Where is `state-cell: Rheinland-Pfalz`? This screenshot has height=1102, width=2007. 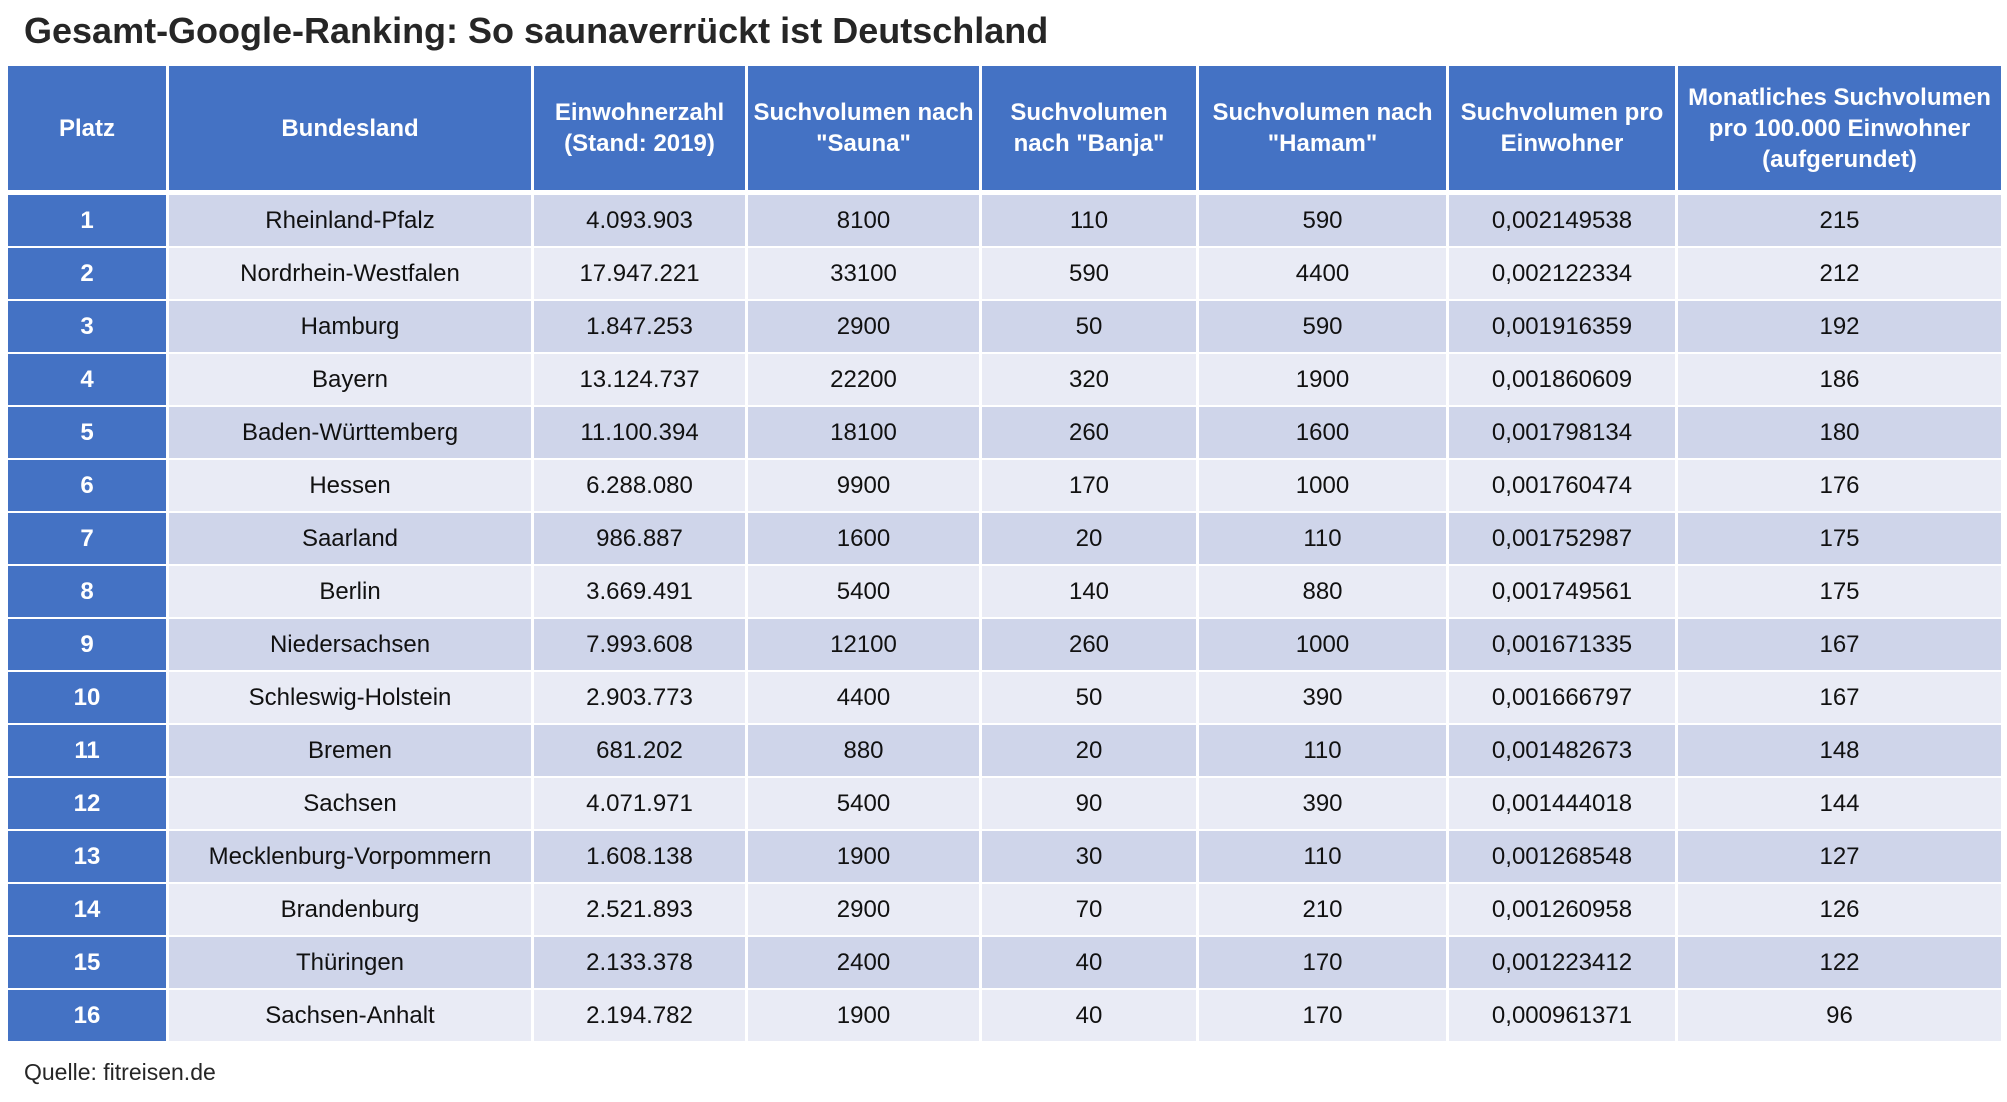 state-cell: Rheinland-Pfalz is located at coordinates (351, 221).